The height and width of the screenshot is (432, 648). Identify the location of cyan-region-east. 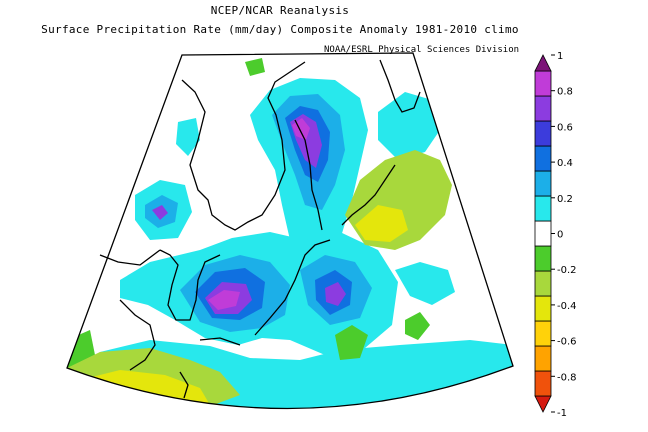
(409, 126).